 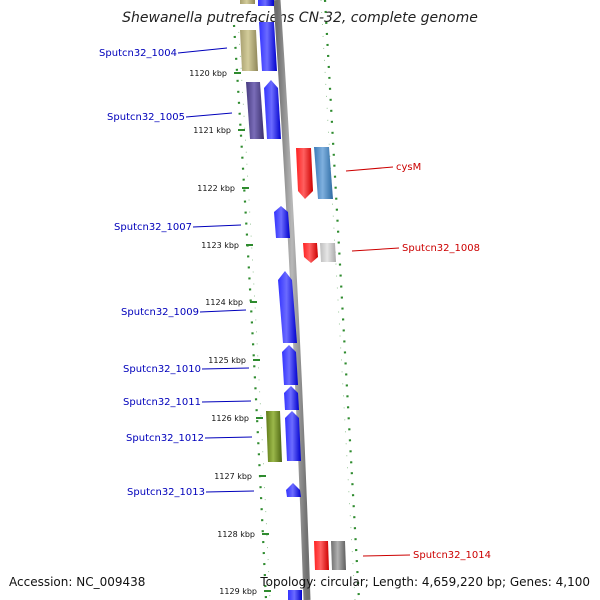 I want to click on gene-label-1005: Sputcn32_1005, so click(x=146, y=117).